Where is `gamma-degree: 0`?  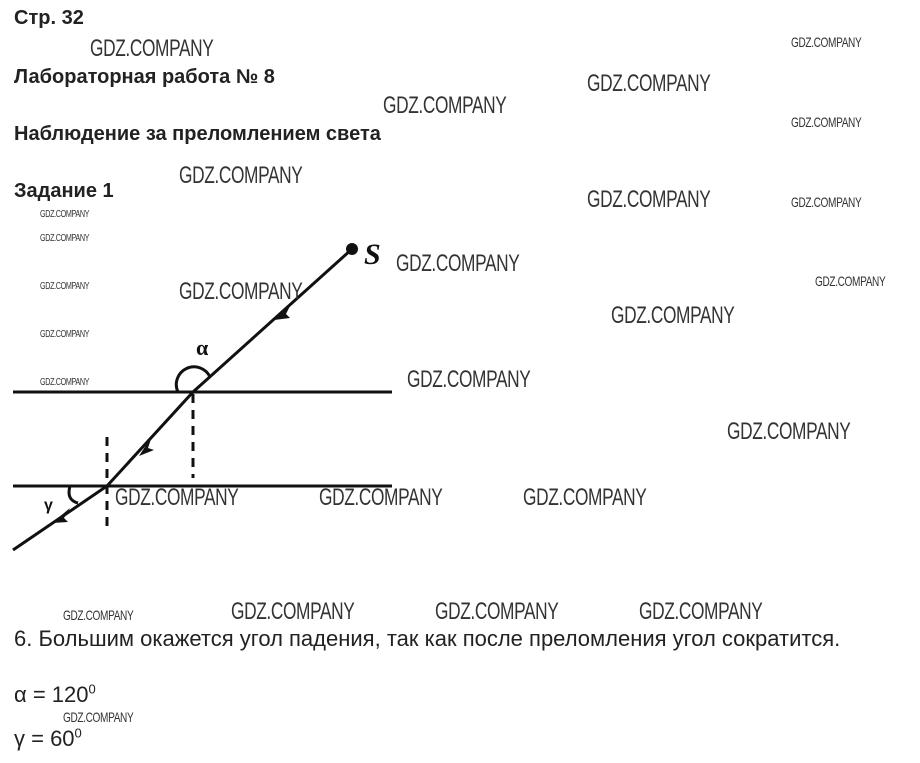 gamma-degree: 0 is located at coordinates (78, 733).